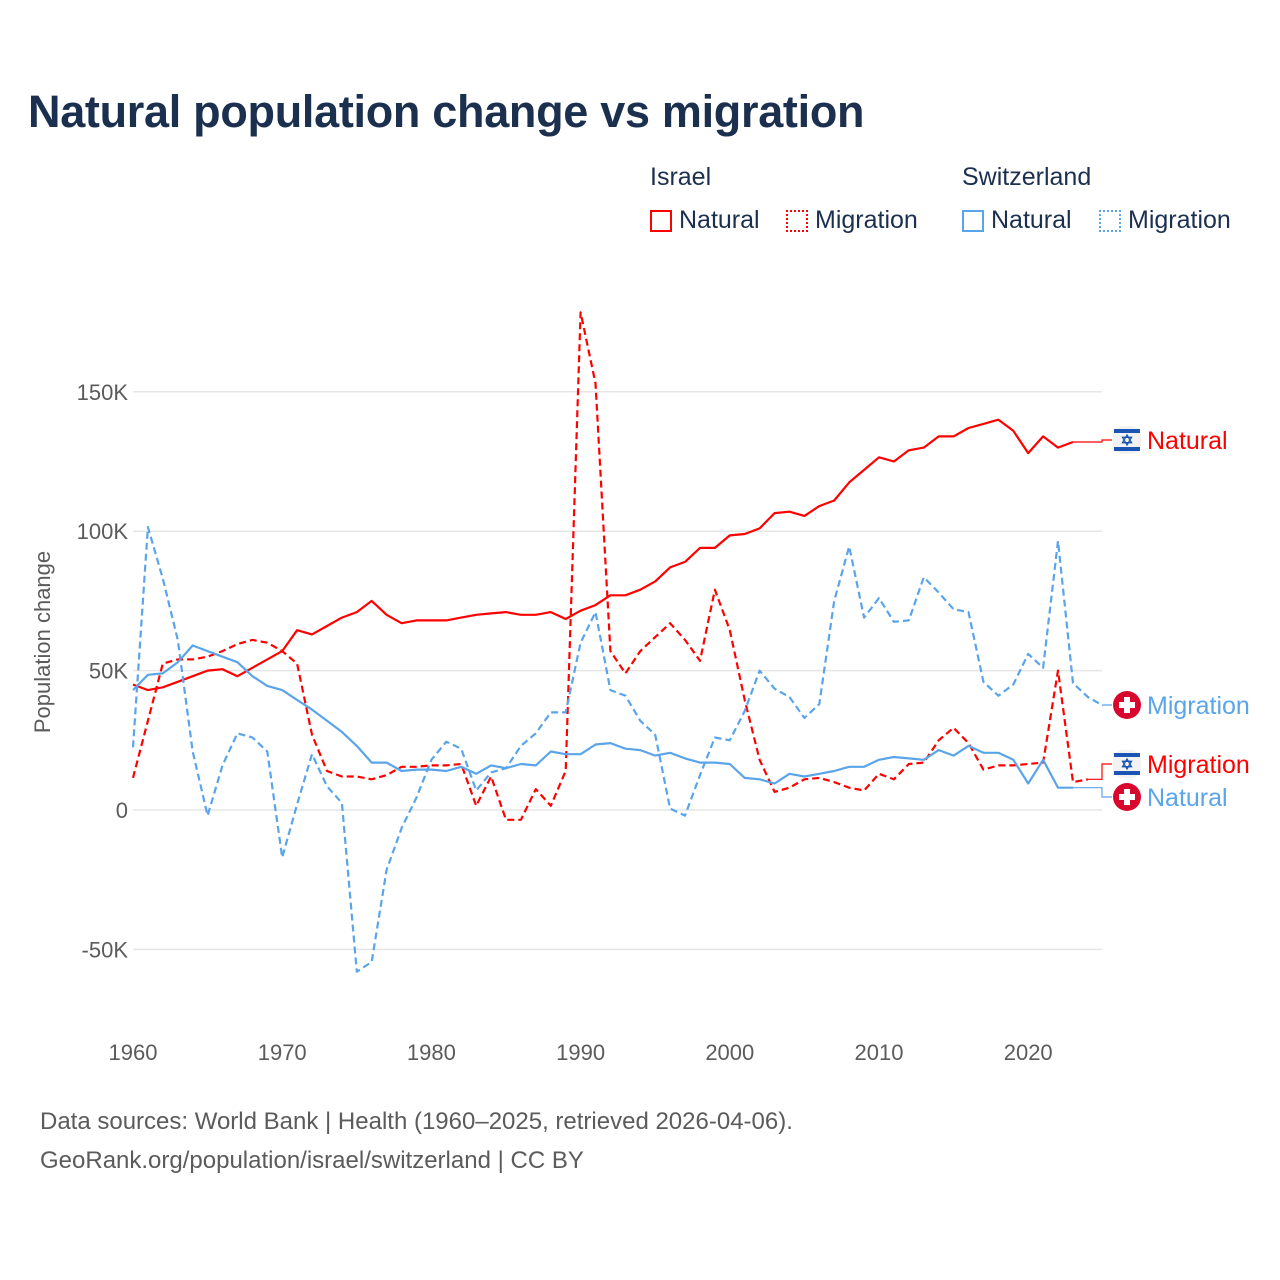 The width and height of the screenshot is (1280, 1280). Describe the element at coordinates (729, 1052) in the screenshot. I see `x-tick-label: 2000` at that location.